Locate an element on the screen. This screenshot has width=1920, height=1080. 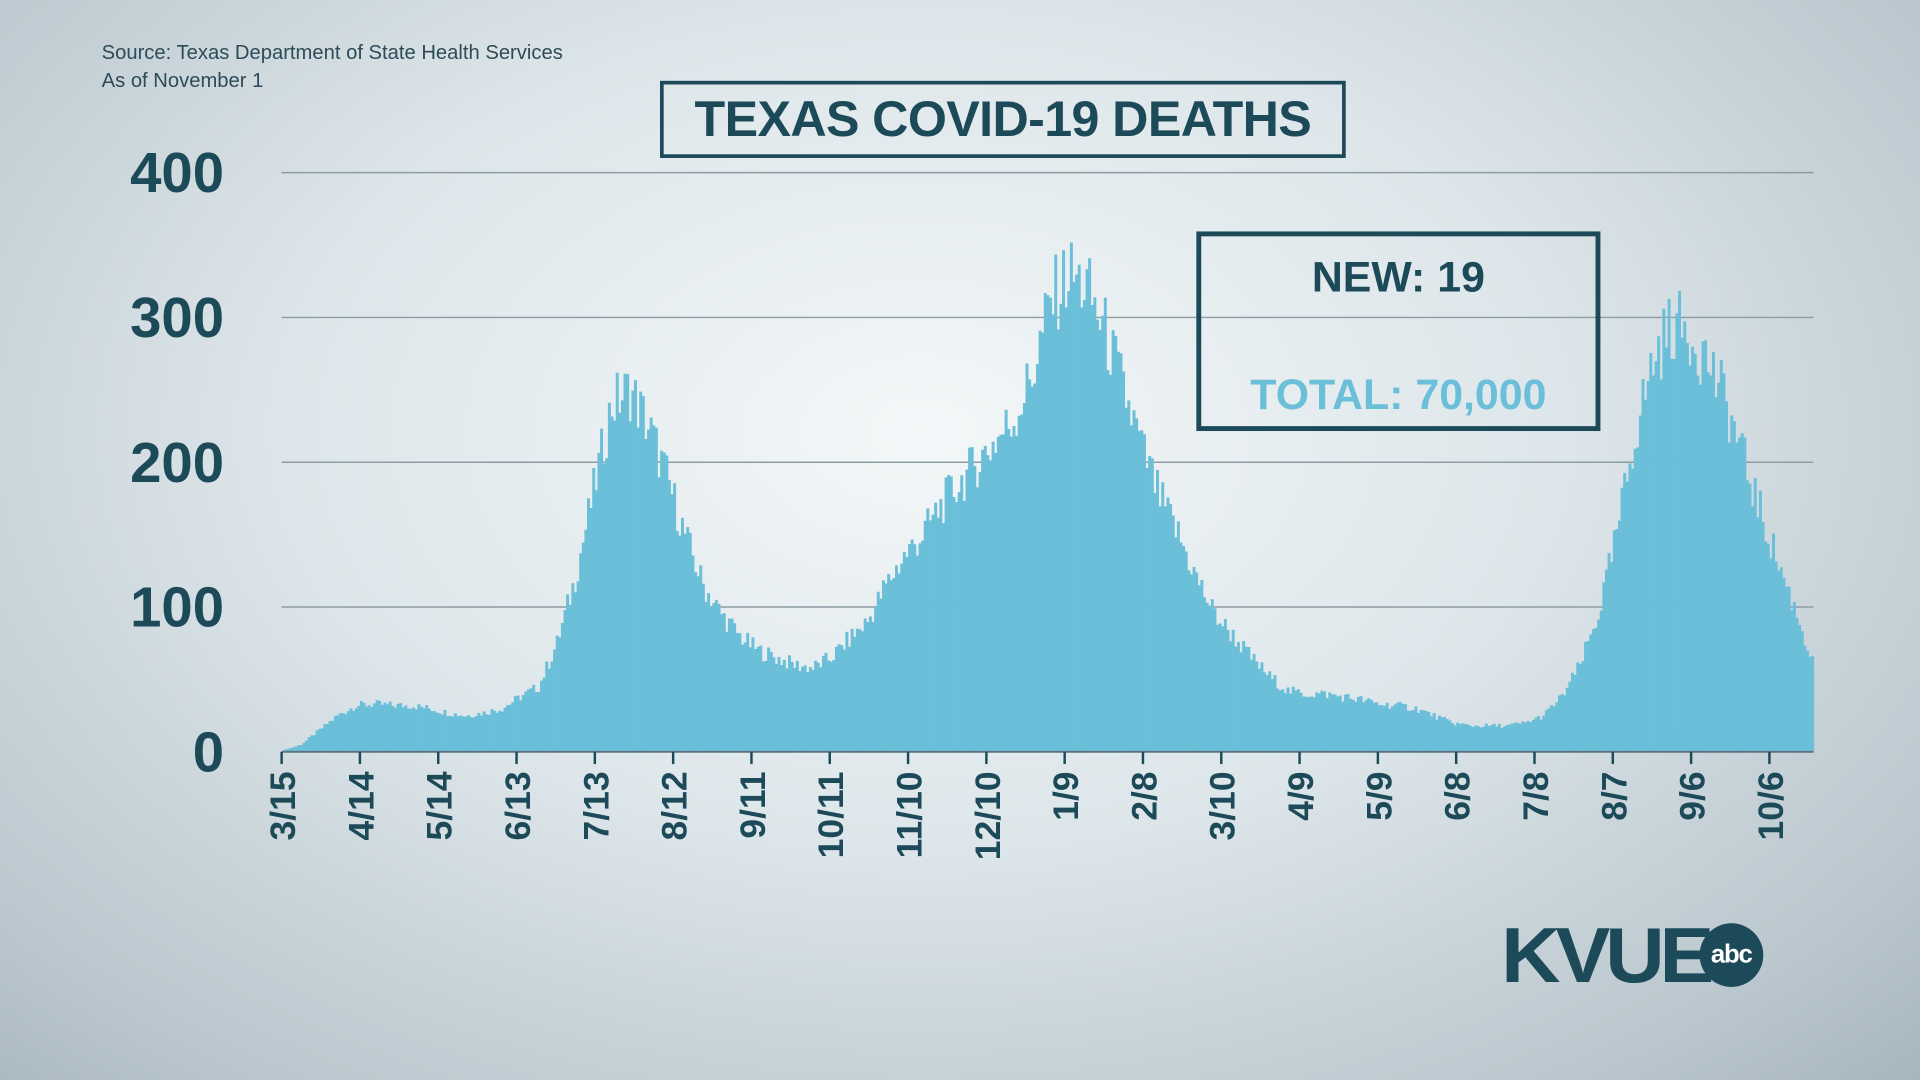
stats-box: NEW: 19 TOTAL: 70,000 is located at coordinates (1398, 331).